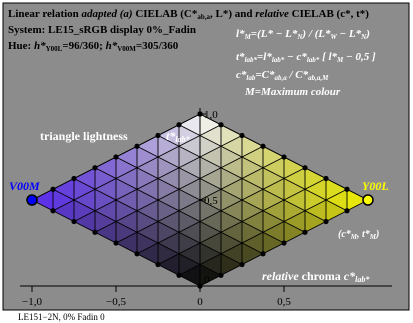 The image size is (413, 323). What do you see at coordinates (375, 186) in the screenshot?
I see `right-end-label: Y00L` at bounding box center [375, 186].